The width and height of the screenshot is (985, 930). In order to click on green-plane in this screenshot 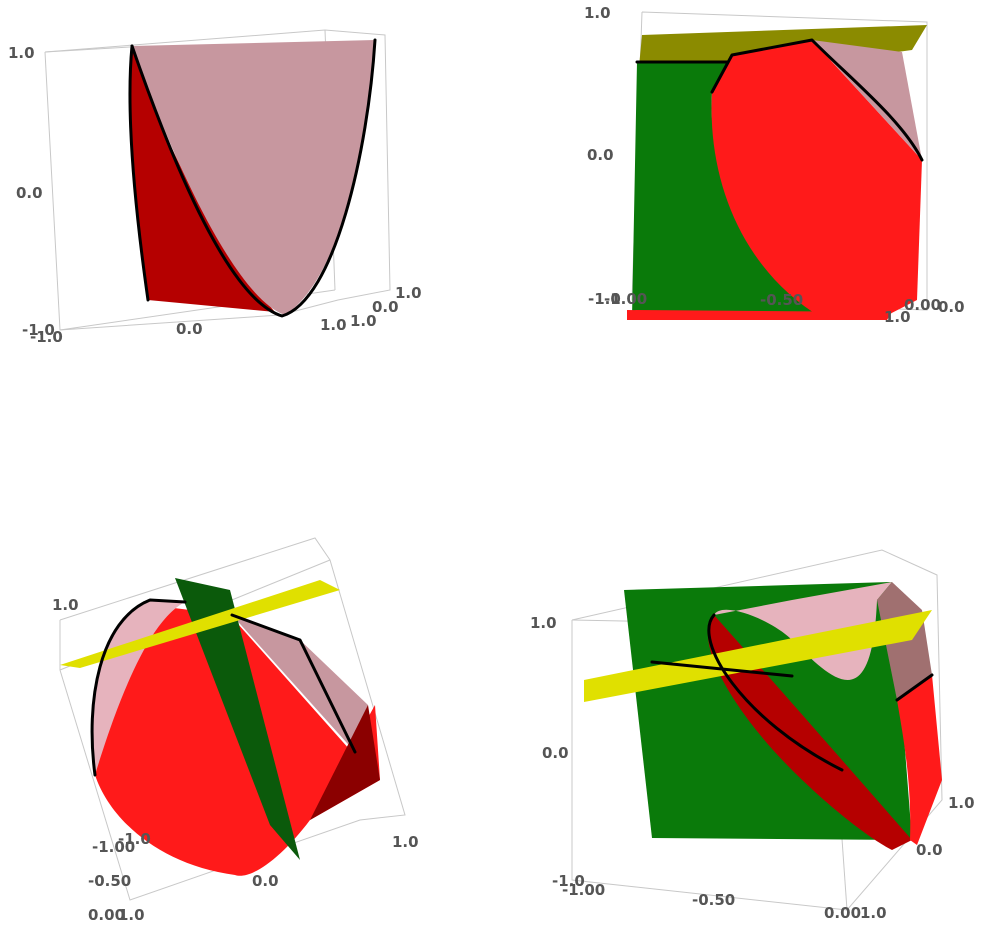, I will do `click(237, 719)`.